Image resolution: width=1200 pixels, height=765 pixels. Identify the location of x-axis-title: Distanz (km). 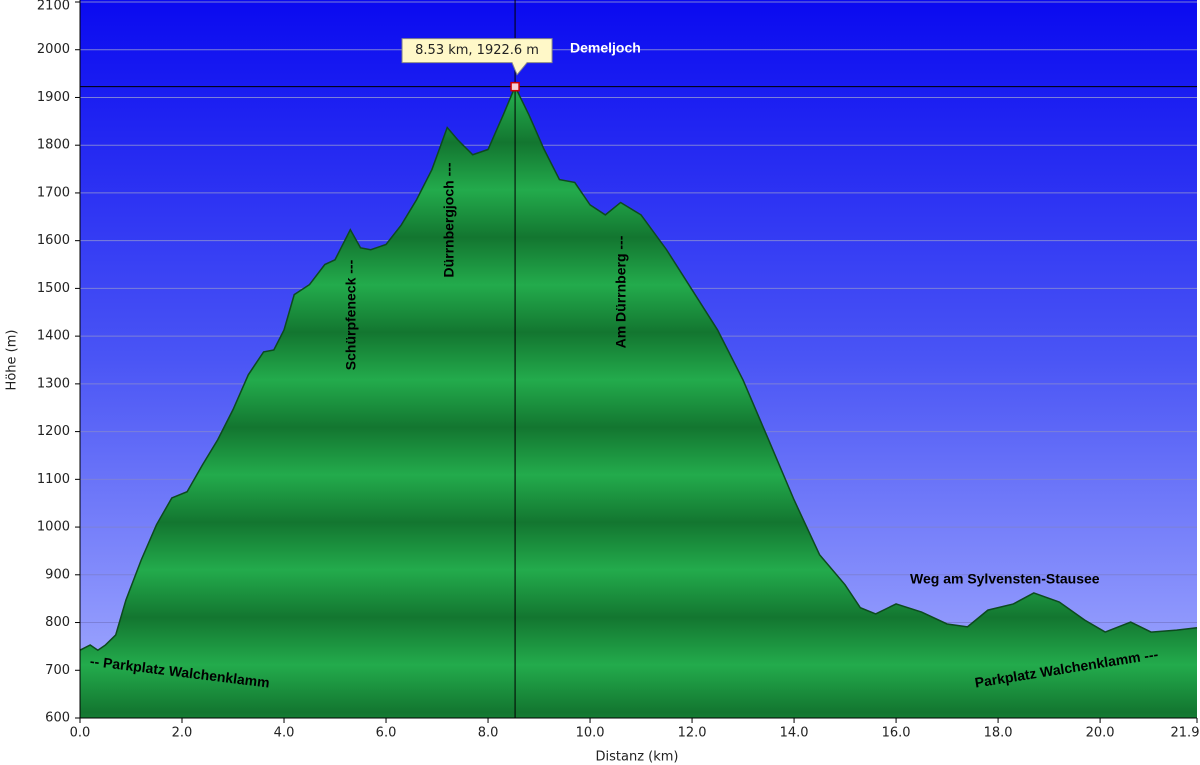
(637, 757).